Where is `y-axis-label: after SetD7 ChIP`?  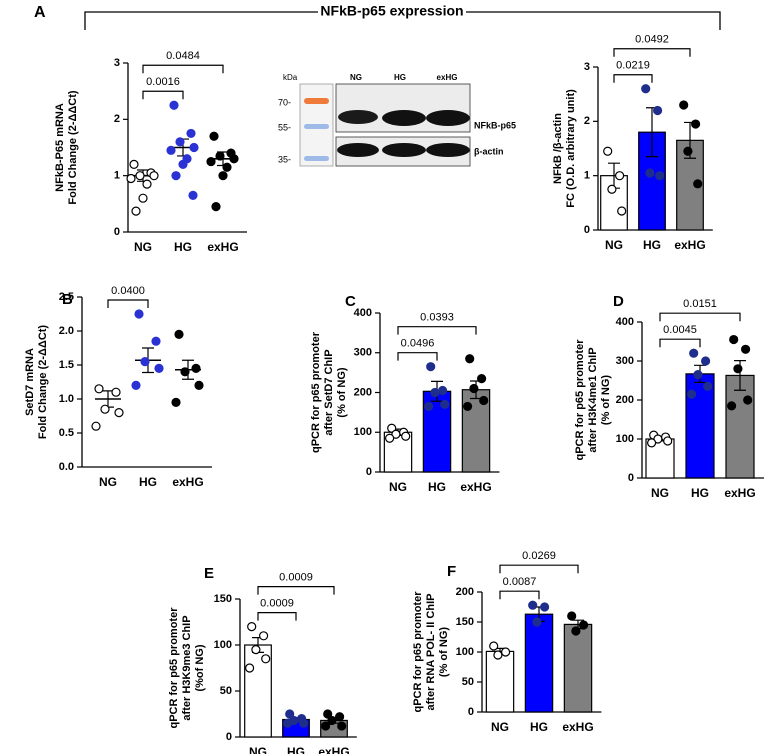
y-axis-label: after SetD7 ChIP is located at coordinates (329, 392).